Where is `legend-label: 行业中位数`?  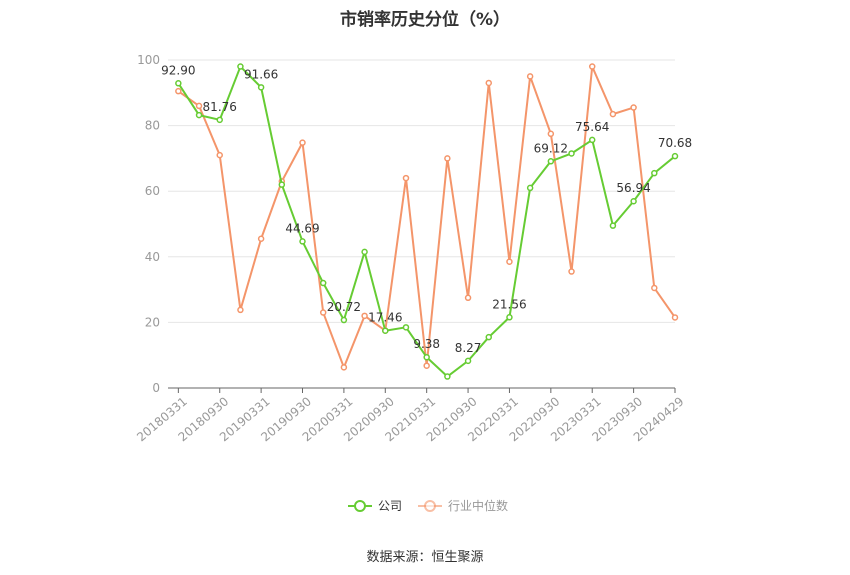 legend-label: 行业中位数 is located at coordinates (478, 505).